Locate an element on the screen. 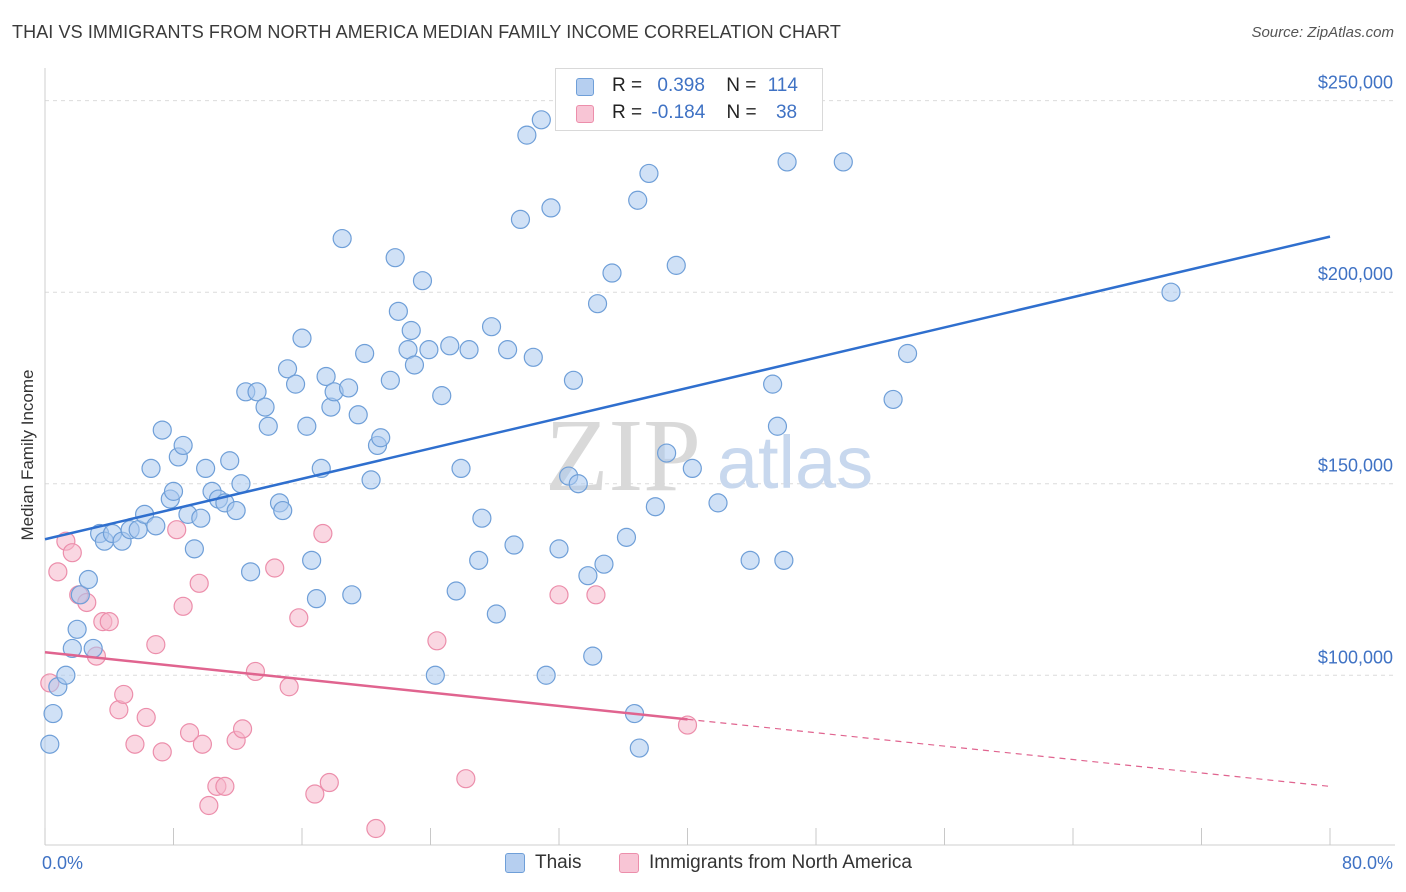  y-tick-label: $150,000 is located at coordinates (1355, 466).